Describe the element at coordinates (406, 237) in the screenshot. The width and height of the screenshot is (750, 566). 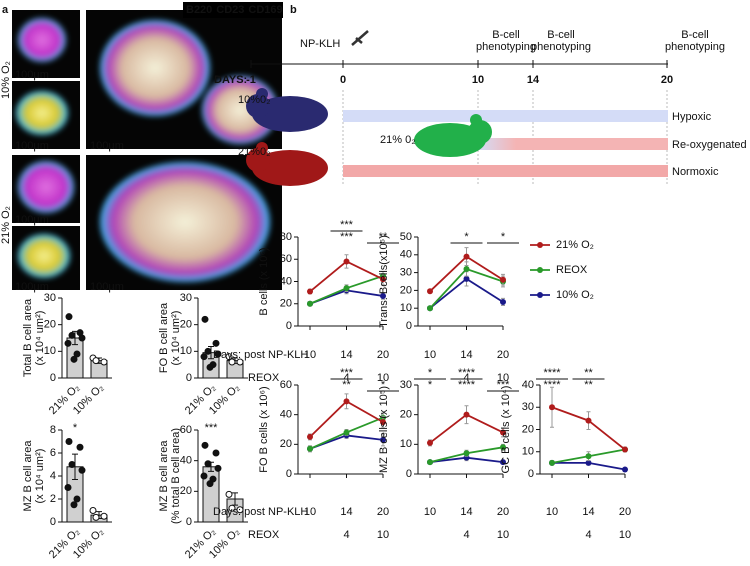
I see `y-tick-label: 50` at that location.